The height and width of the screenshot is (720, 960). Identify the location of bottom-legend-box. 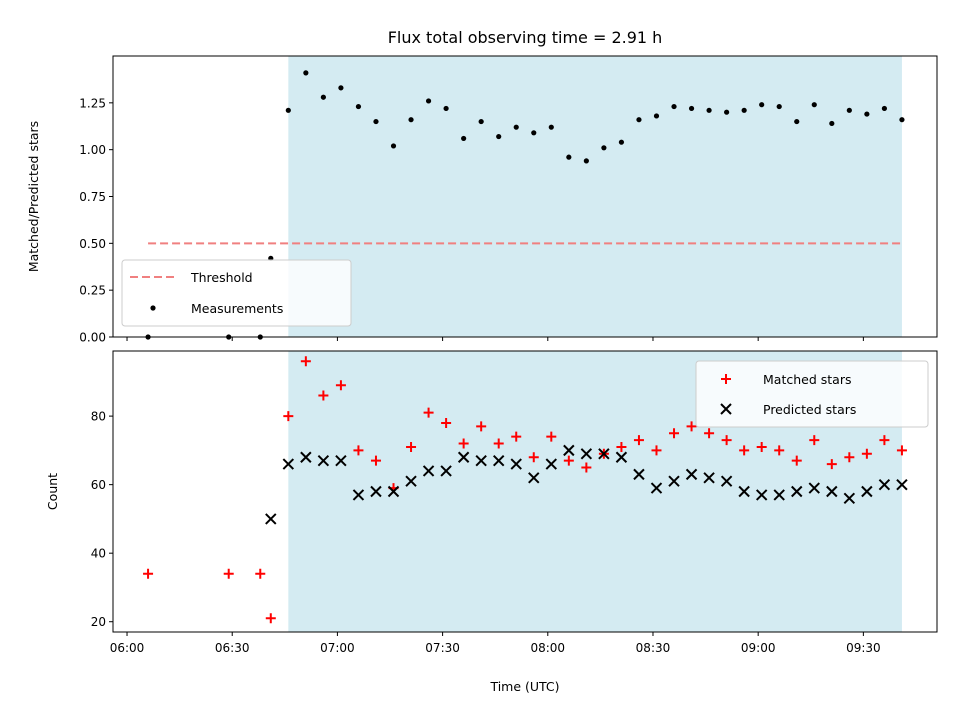
(812, 394).